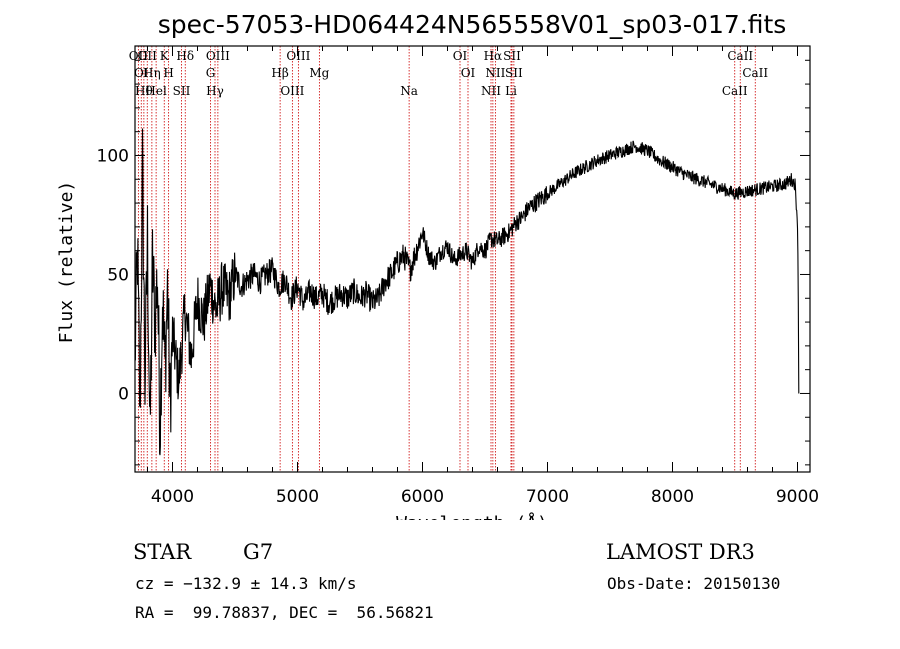 This screenshot has width=900, height=649. What do you see at coordinates (680, 552) in the screenshot?
I see `survey-name: LAMOST DR3` at bounding box center [680, 552].